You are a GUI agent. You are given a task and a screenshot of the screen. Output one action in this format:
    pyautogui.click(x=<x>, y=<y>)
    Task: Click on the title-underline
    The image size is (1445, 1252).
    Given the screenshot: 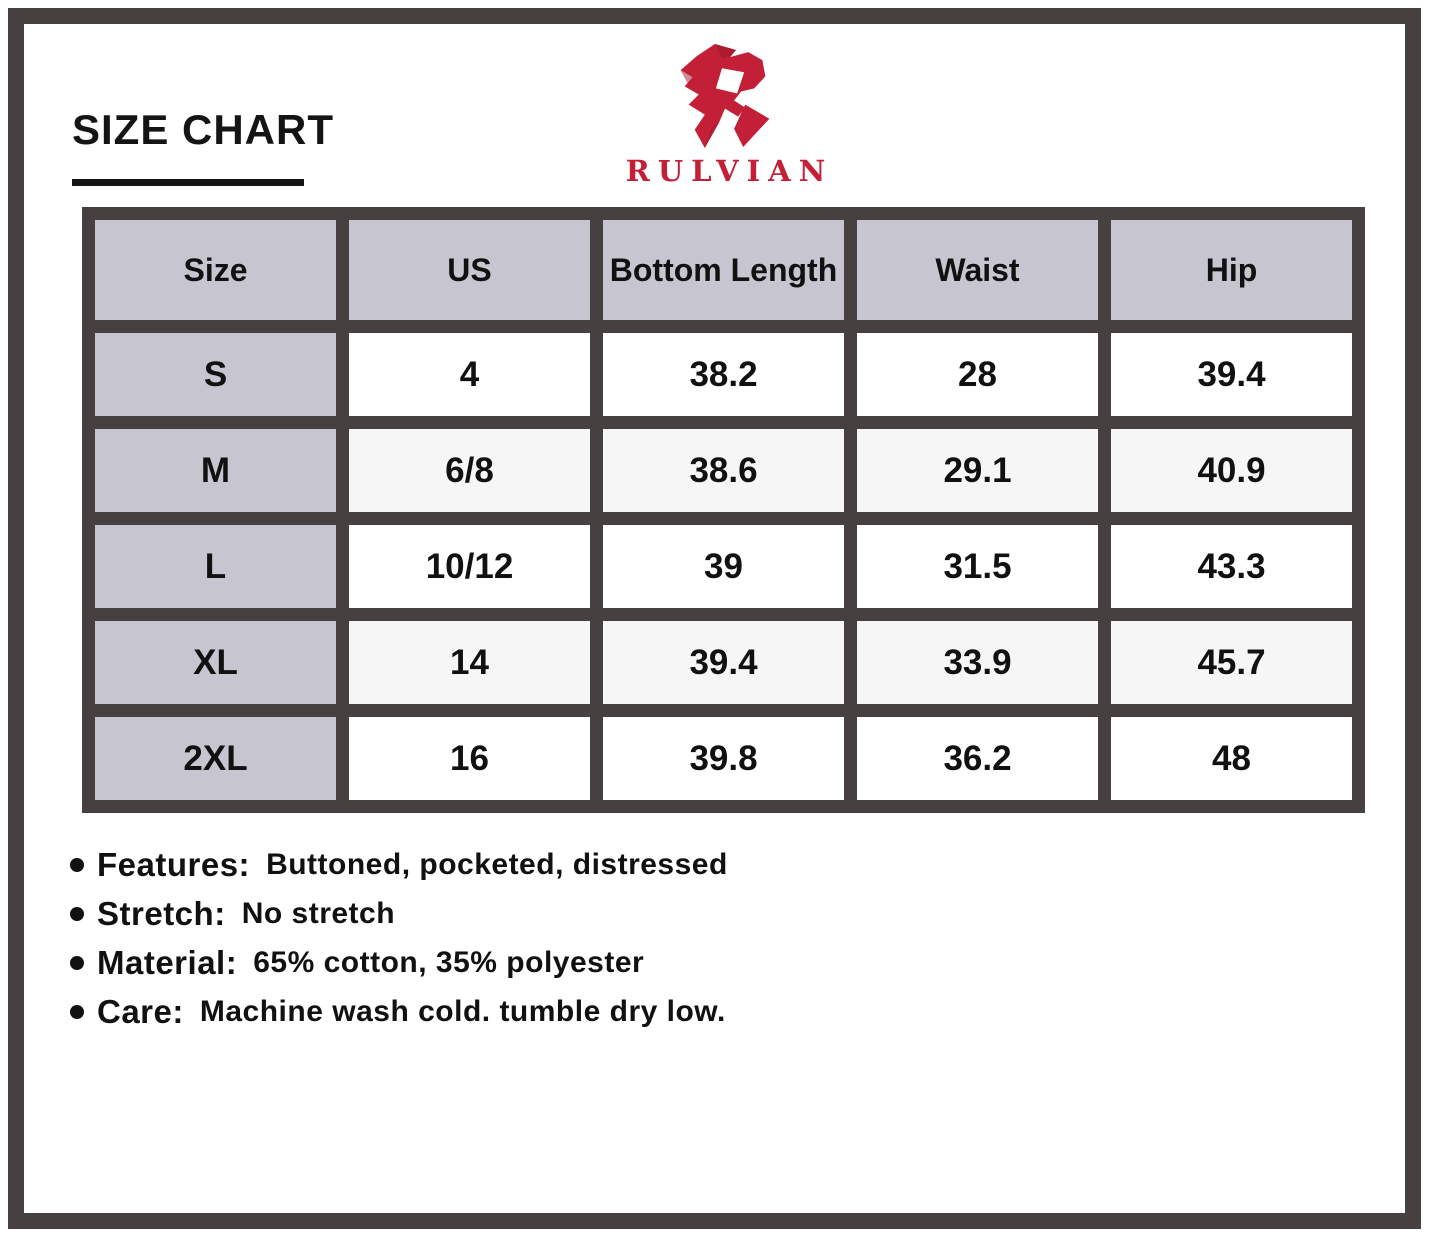 What is the action you would take?
    pyautogui.click(x=188, y=182)
    